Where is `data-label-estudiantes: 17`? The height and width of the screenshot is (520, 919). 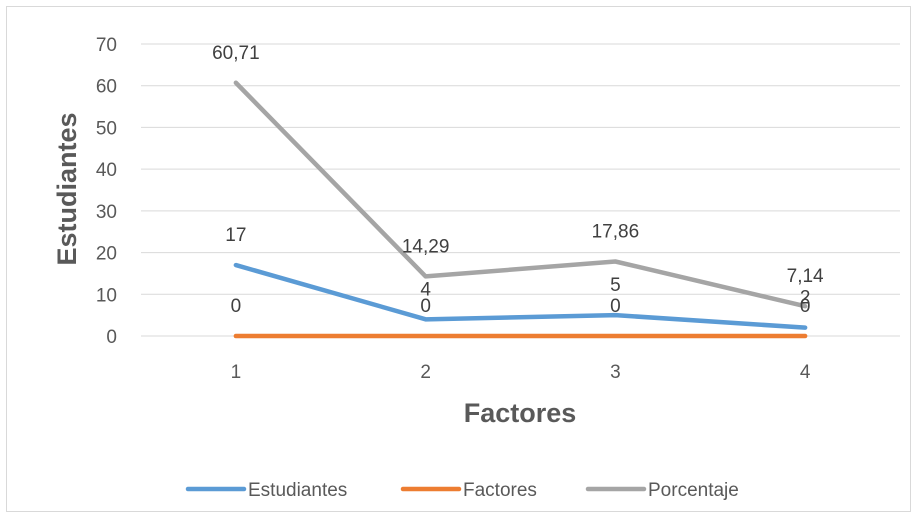
data-label-estudiantes: 17 is located at coordinates (235, 235).